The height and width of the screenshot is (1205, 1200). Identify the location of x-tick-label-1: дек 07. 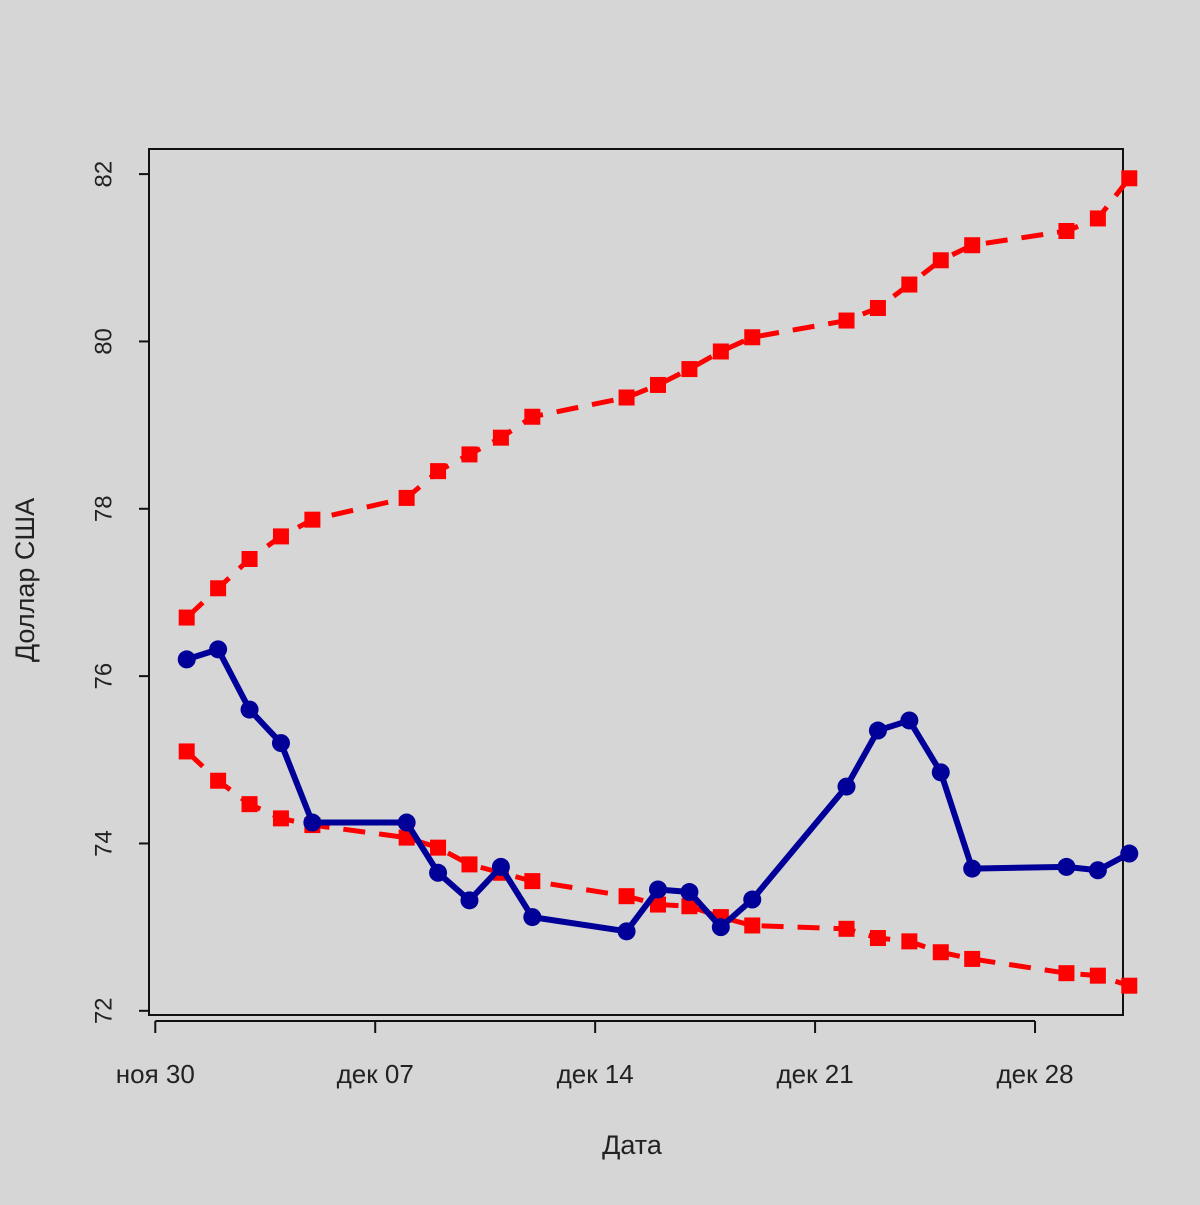
(375, 1074).